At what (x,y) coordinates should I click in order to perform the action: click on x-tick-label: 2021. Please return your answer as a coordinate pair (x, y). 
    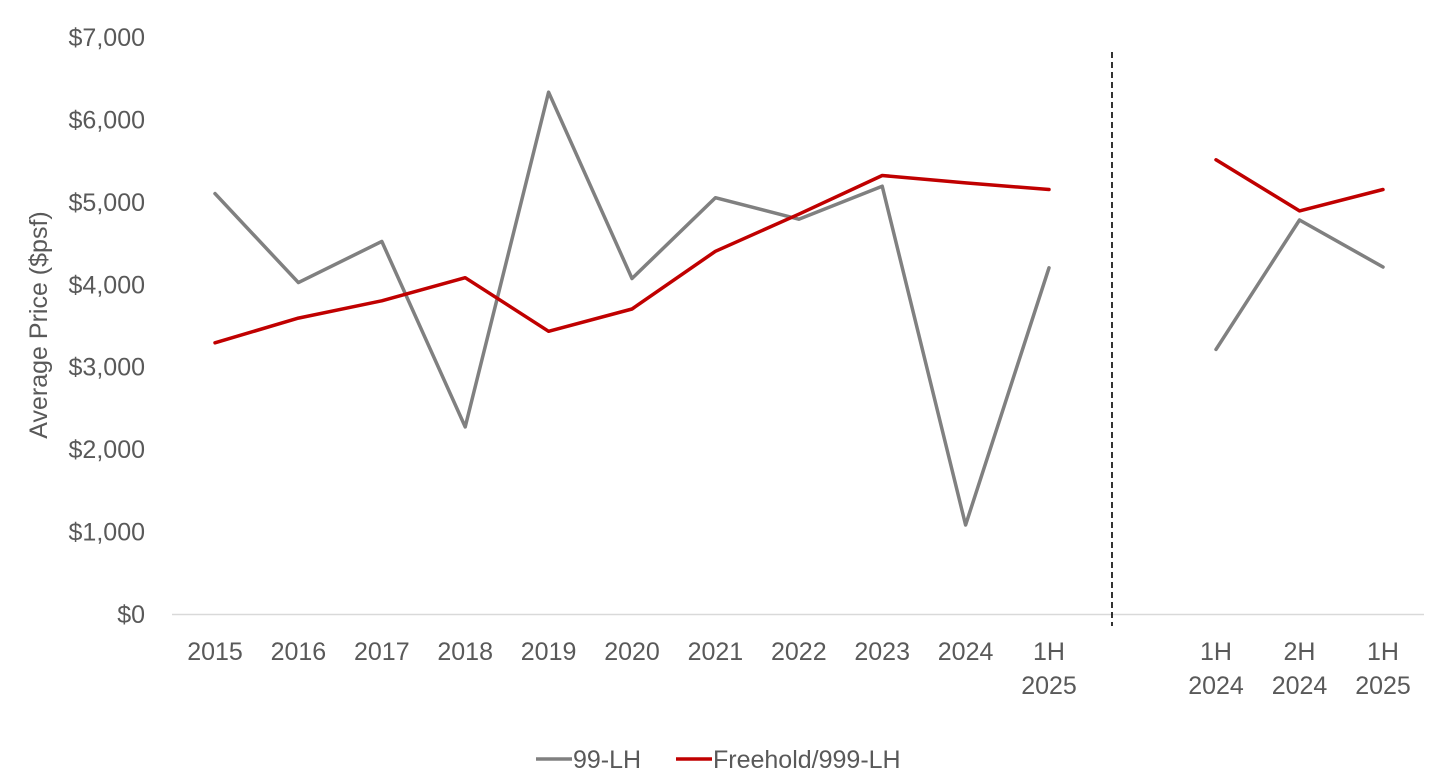
    Looking at the image, I should click on (716, 652).